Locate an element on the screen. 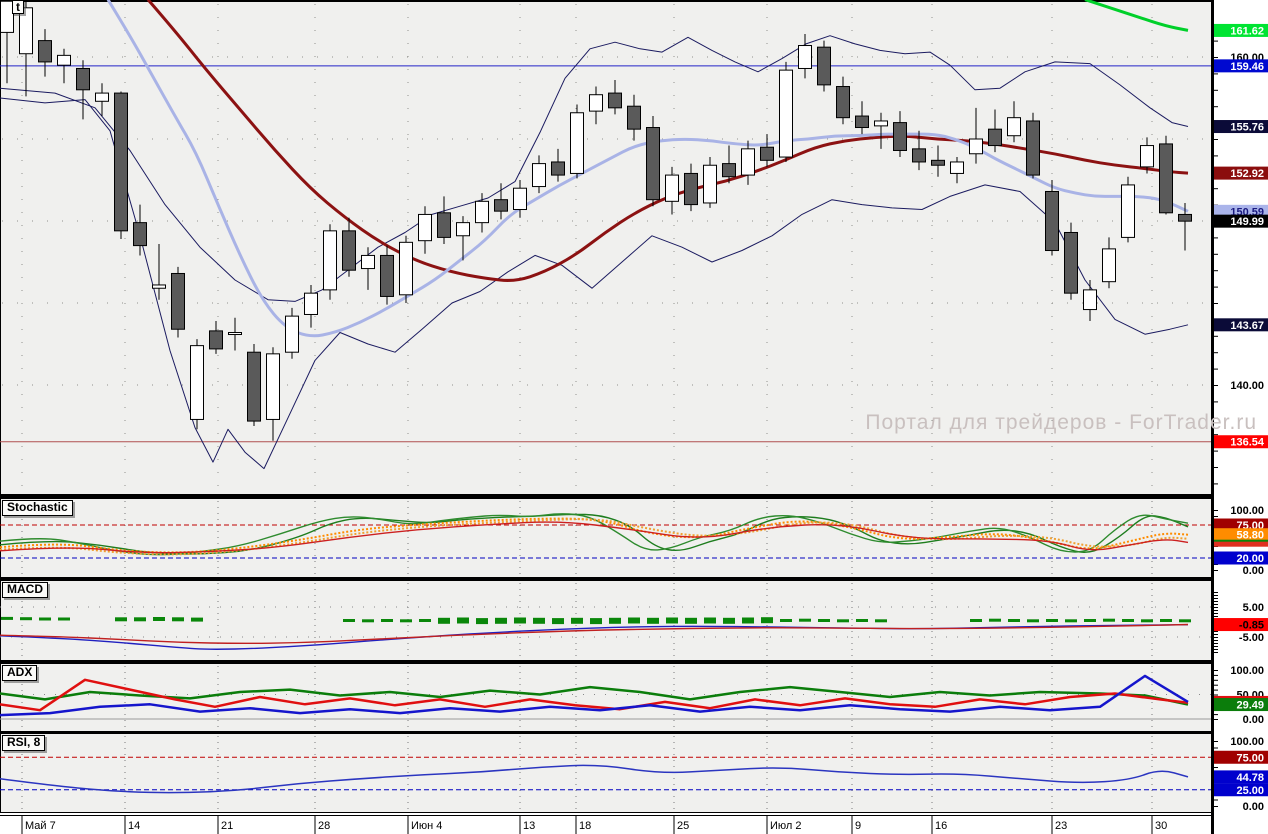  indicator-panel-macd is located at coordinates (605, 628).